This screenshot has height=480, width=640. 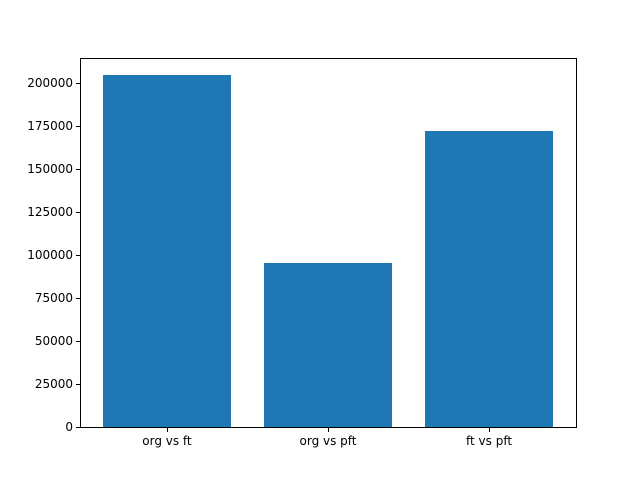 What do you see at coordinates (167, 440) in the screenshot?
I see `x-tick-label-org-vs-ft: org vs ft` at bounding box center [167, 440].